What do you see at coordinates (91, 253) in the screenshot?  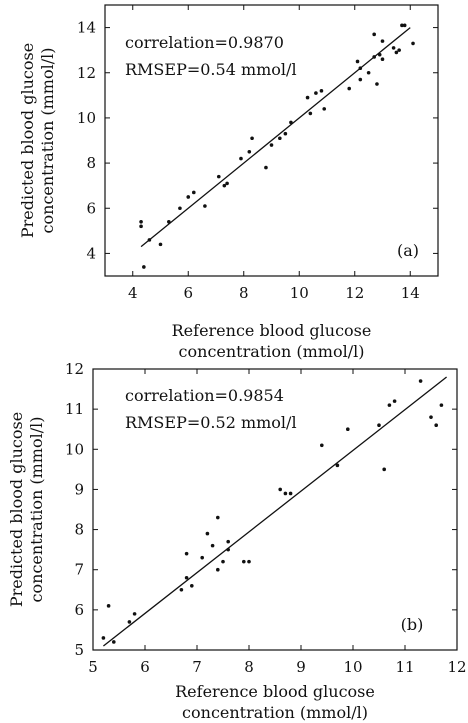 I see `y-tick-label: 4` at bounding box center [91, 253].